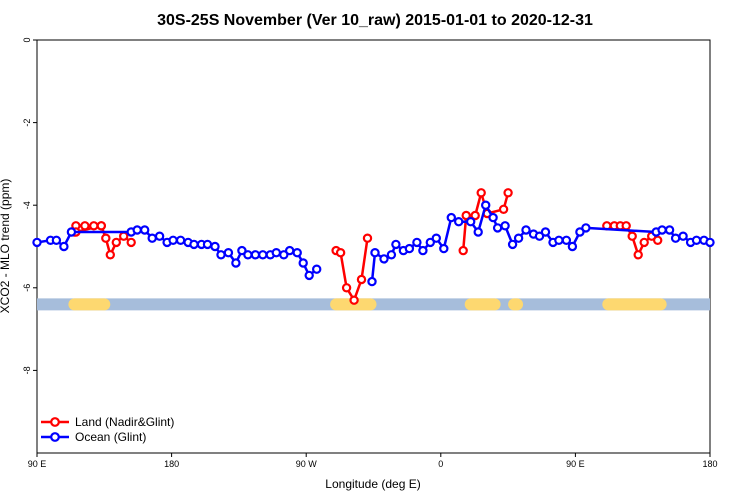 The height and width of the screenshot is (500, 750). What do you see at coordinates (440, 464) in the screenshot?
I see `x-tick-label: 0` at bounding box center [440, 464].